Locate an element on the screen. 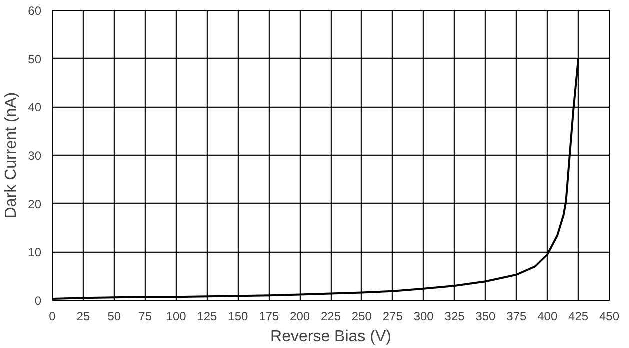 The height and width of the screenshot is (348, 629). x-tick-label: 425 is located at coordinates (578, 317).